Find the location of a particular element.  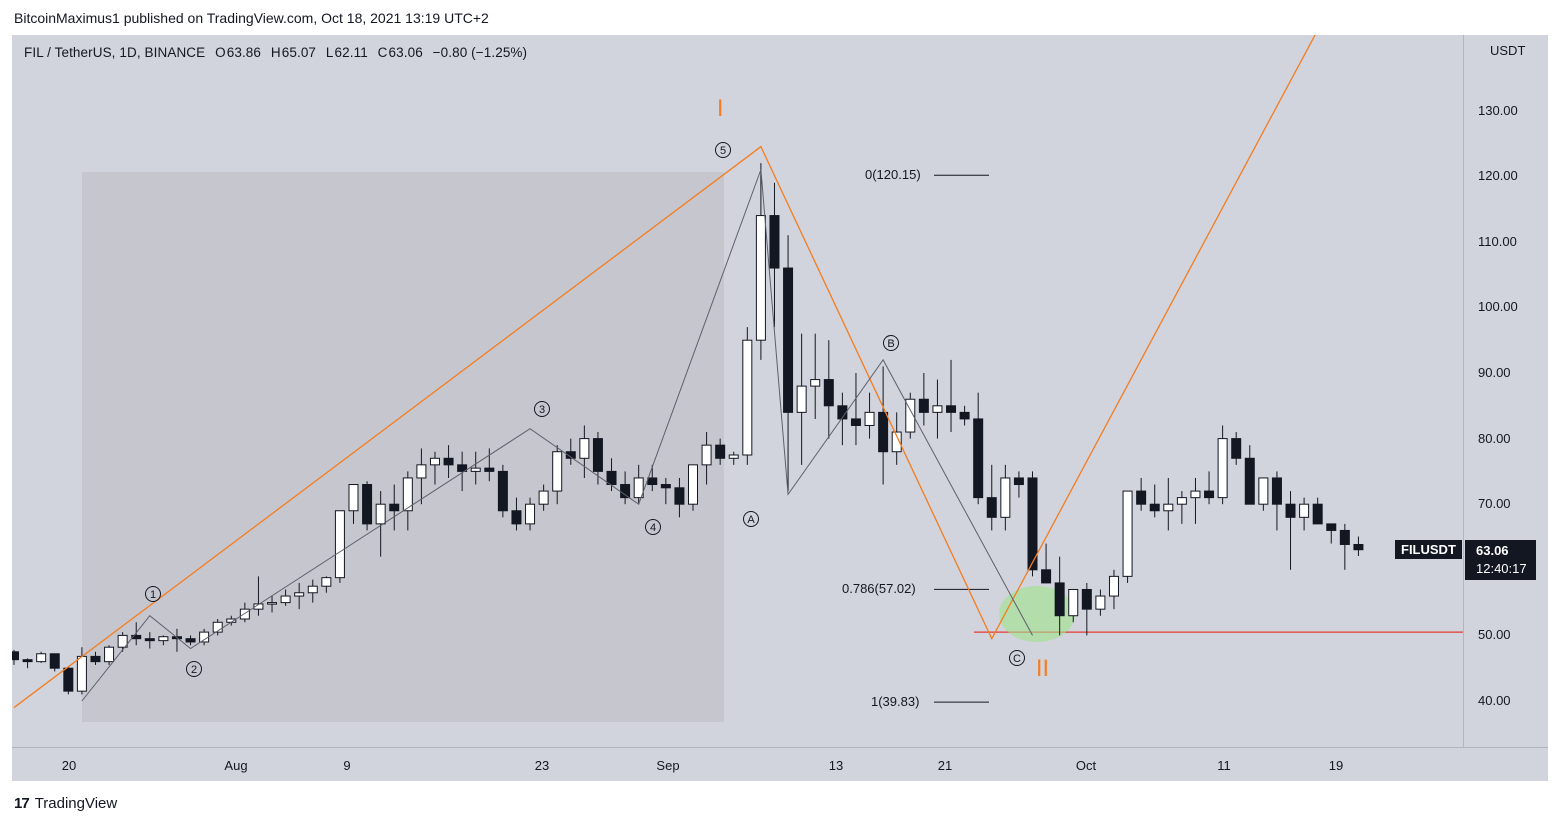

wave-circle-5: 5 is located at coordinates (723, 150).